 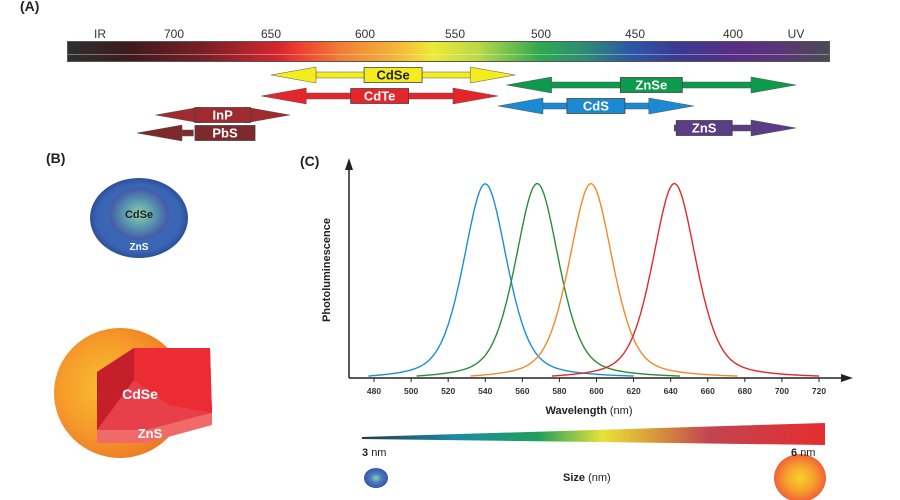 I want to click on pl-curve-blue, so click(x=501, y=280).